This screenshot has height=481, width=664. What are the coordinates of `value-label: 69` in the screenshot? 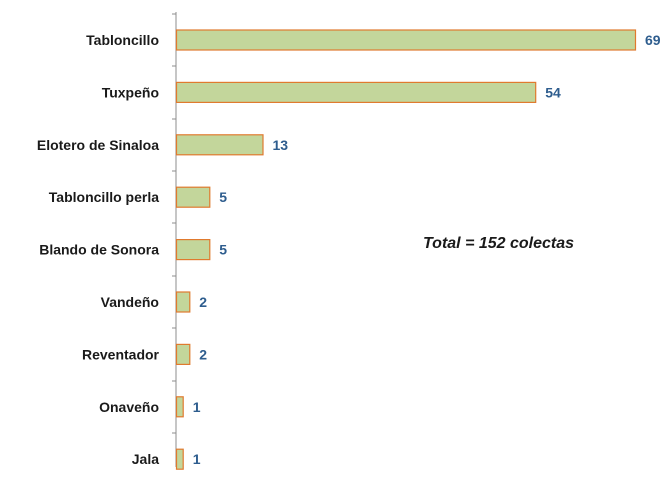 It's located at (653, 40).